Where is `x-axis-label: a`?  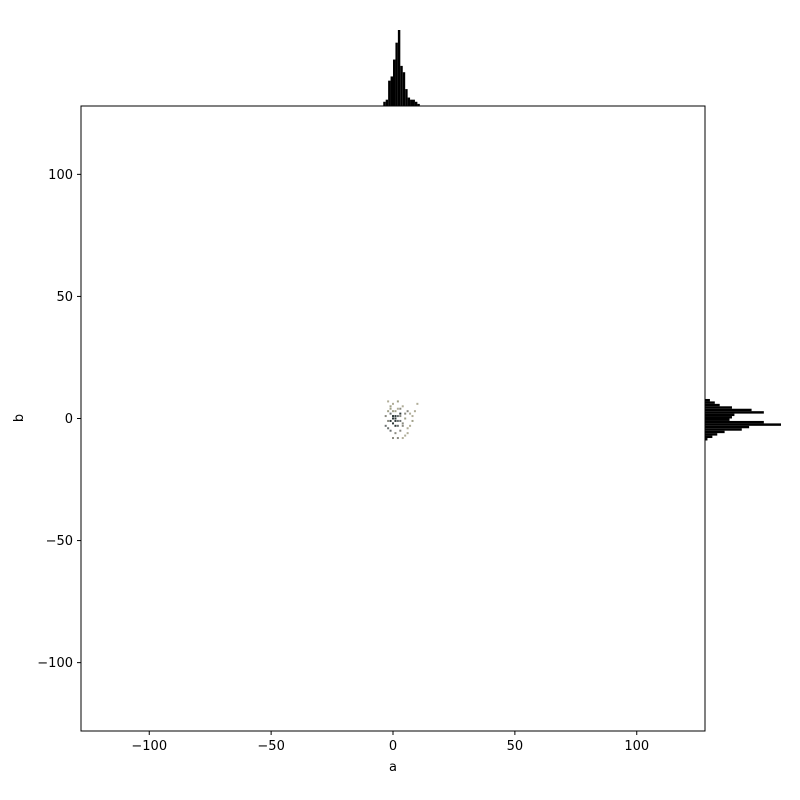 x-axis-label: a is located at coordinates (393, 767).